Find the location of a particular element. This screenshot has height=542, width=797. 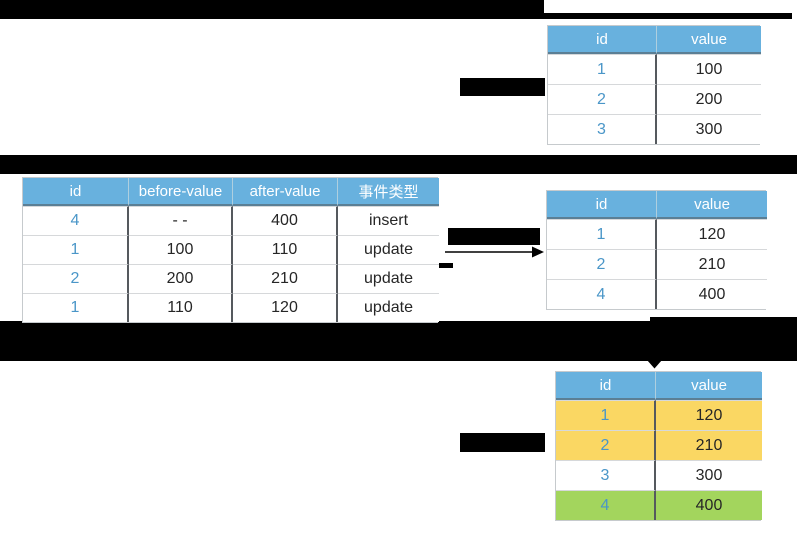

table: id value 1 100 2 200 3 300 is located at coordinates (654, 85).